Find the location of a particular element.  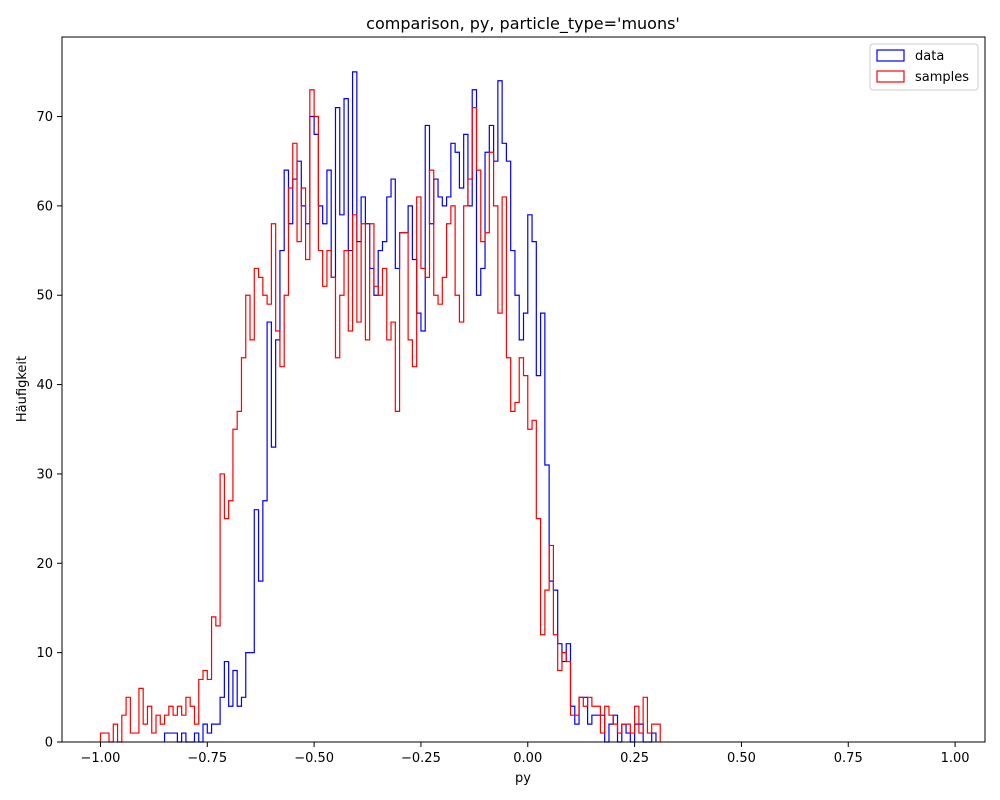

x-tick-label: 0.50 is located at coordinates (741, 758).